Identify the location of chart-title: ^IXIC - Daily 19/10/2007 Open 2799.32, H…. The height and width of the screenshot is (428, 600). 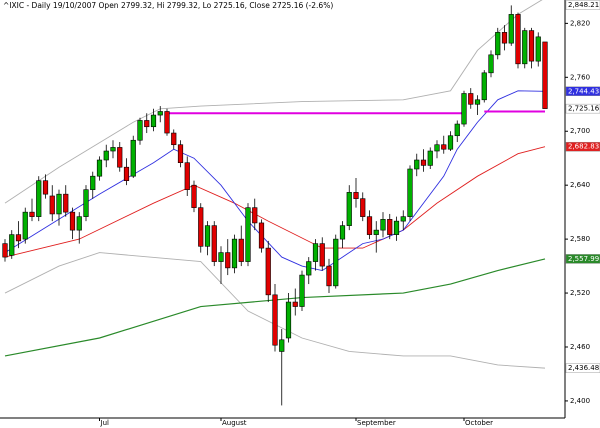
(168, 5).